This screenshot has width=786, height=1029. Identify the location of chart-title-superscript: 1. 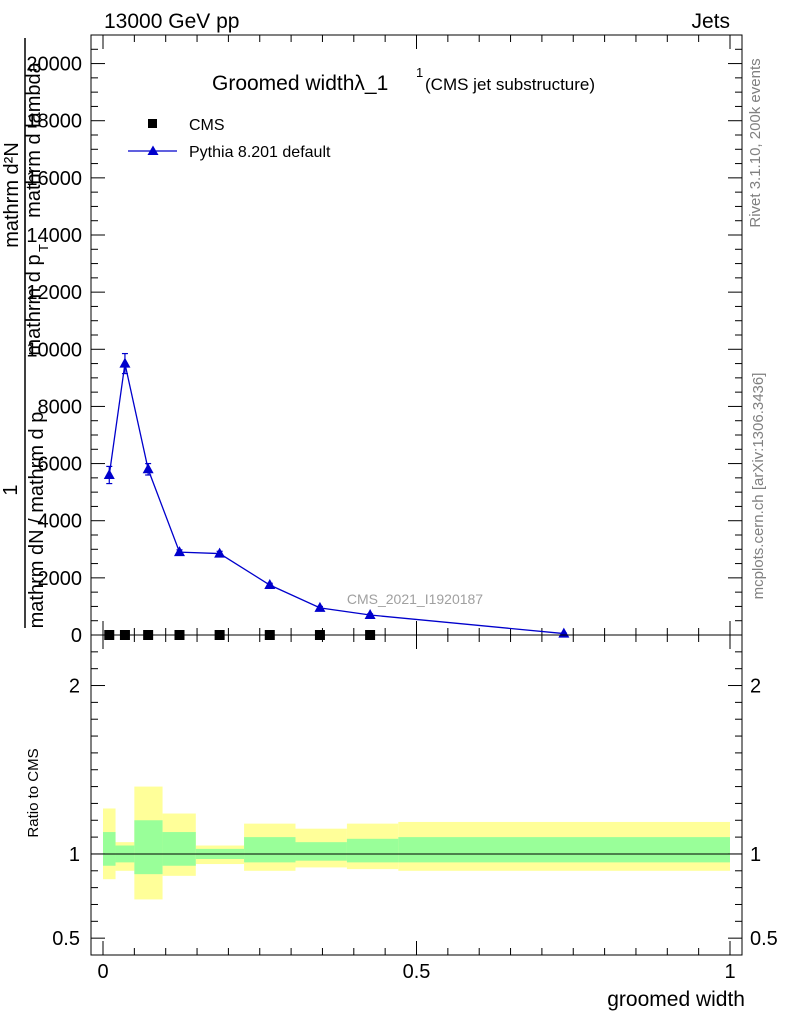
(419, 72).